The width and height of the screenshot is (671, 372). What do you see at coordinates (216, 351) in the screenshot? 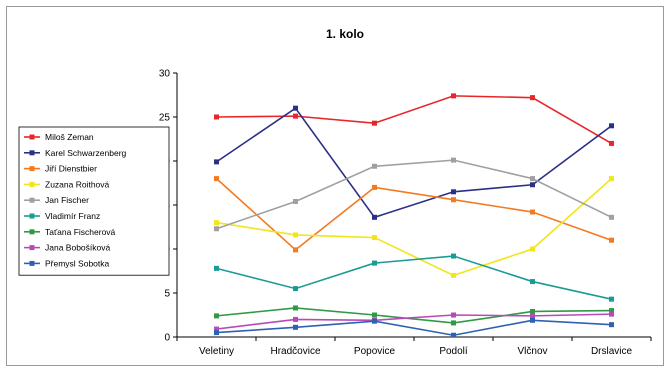
I see `x-tick-label: Veletiny` at bounding box center [216, 351].